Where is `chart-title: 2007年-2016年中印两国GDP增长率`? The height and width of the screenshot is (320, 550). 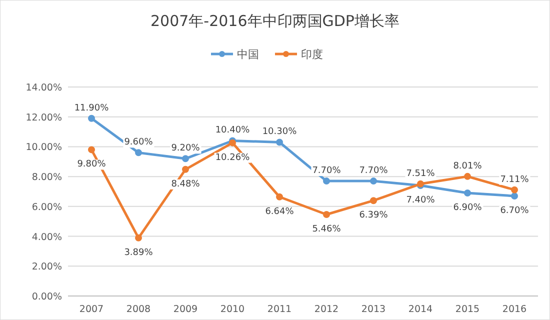 chart-title: 2007年-2016年中印两国GDP增长率 is located at coordinates (275, 21).